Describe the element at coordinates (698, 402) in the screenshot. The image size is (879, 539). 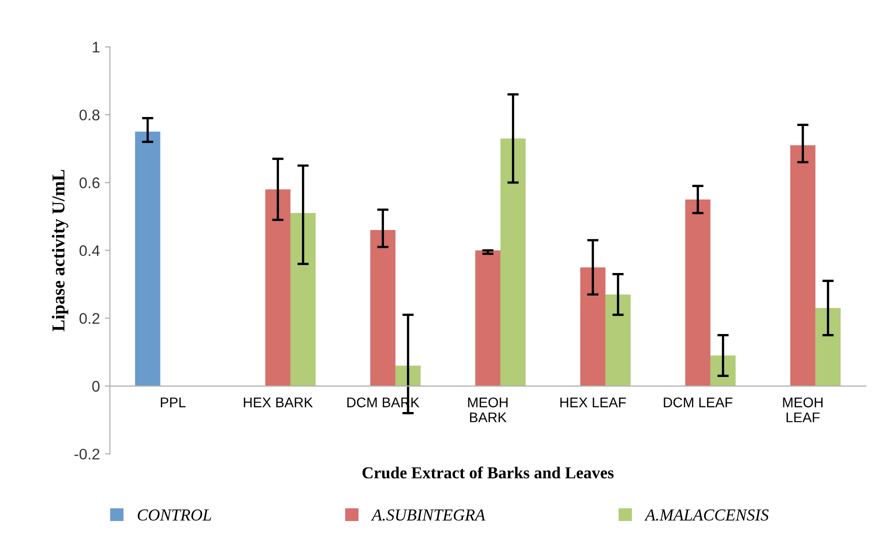
I see `x-tick-label: DCM LEAF` at that location.